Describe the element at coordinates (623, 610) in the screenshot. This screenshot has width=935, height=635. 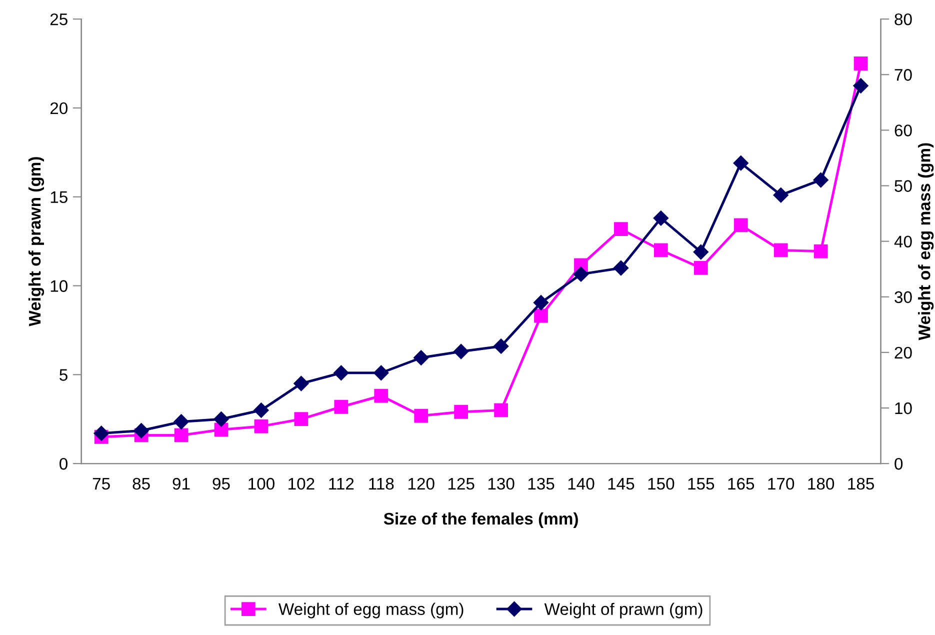
I see `legend-label: Weight of prawn (gm)` at that location.